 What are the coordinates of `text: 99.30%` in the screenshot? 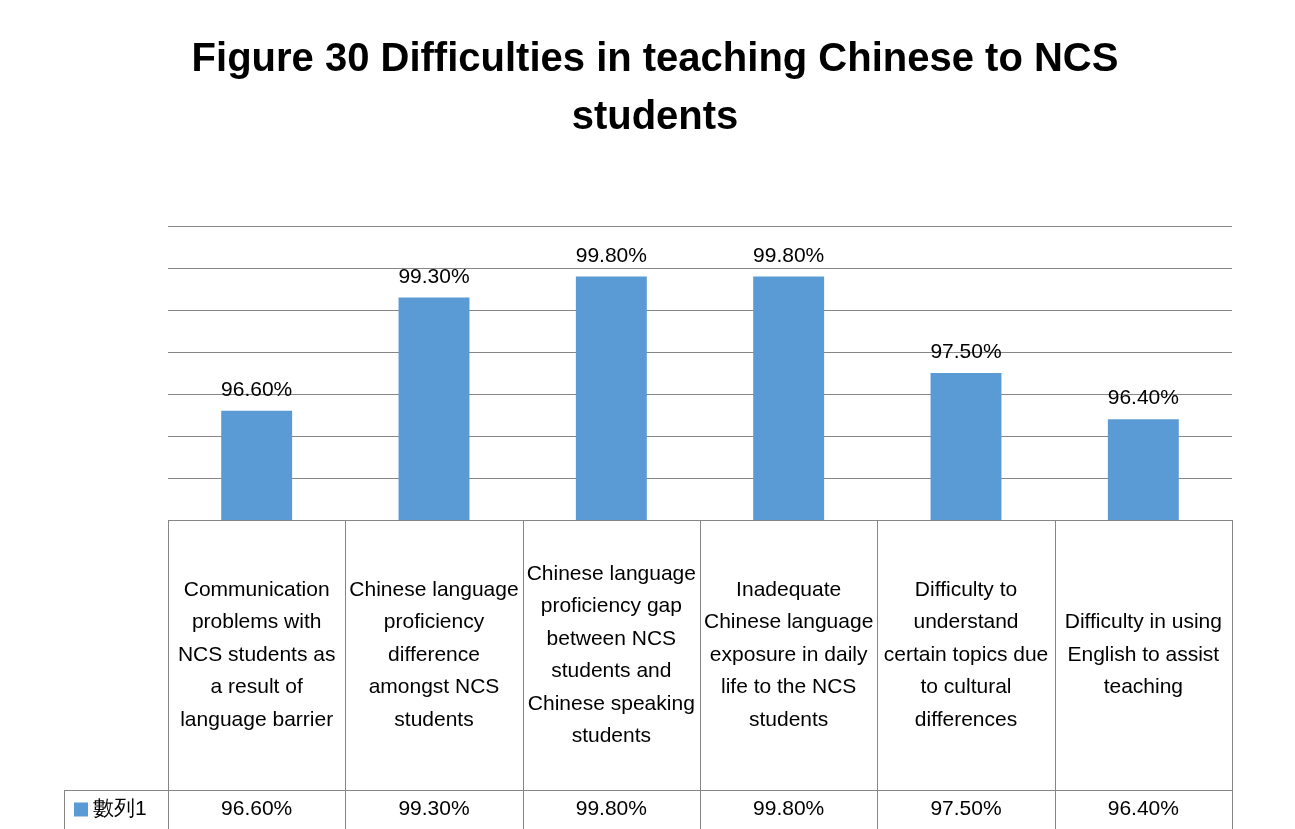 It's located at (434, 275).